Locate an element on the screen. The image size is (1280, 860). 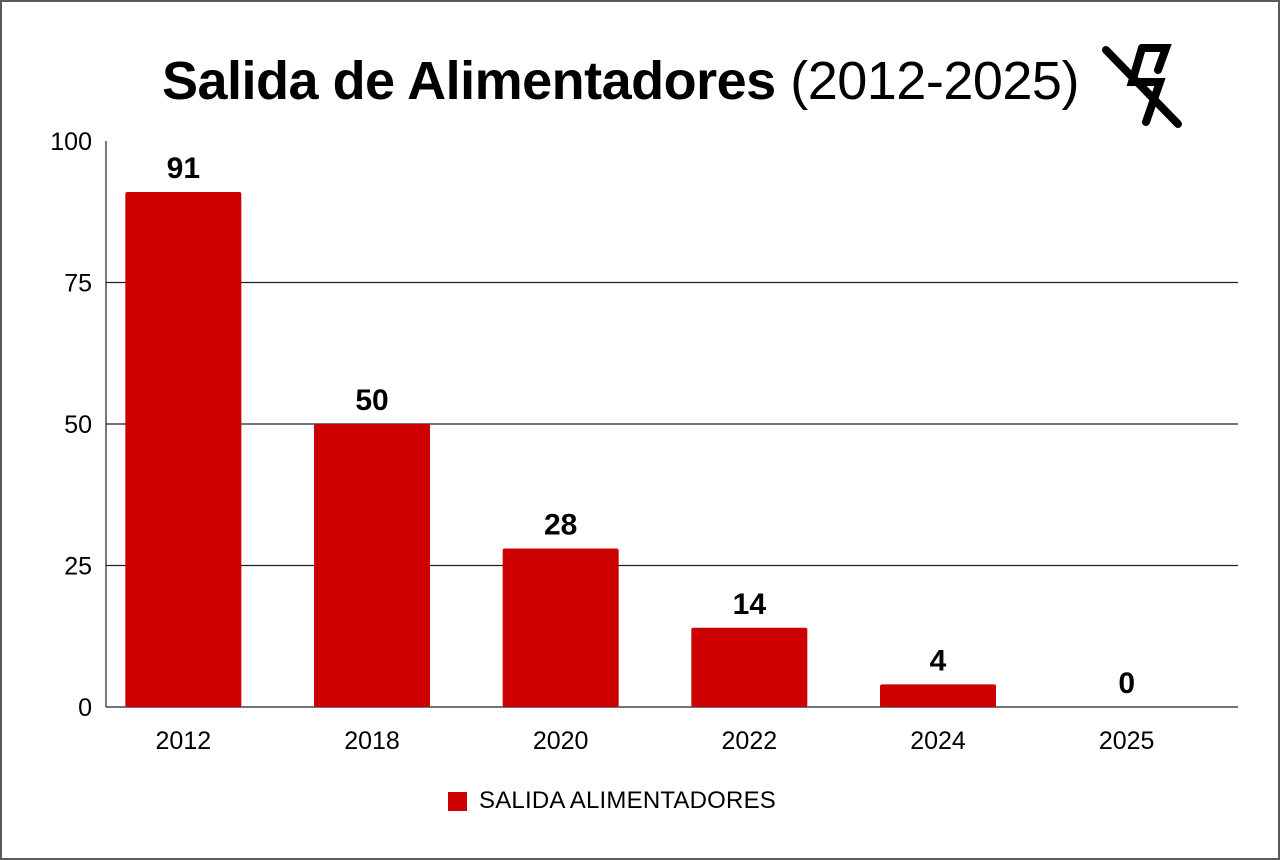
x-tick-label: 2025 is located at coordinates (1127, 741).